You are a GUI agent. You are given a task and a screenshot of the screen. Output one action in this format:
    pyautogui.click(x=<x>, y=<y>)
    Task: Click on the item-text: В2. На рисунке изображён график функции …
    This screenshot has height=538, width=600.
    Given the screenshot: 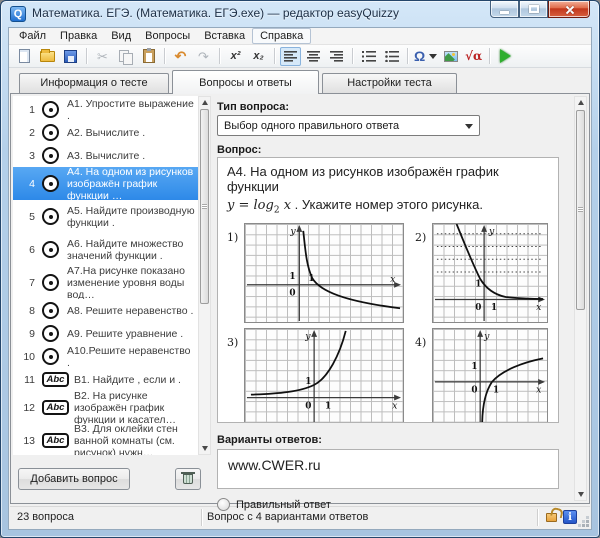 What is the action you would take?
    pyautogui.click(x=125, y=407)
    